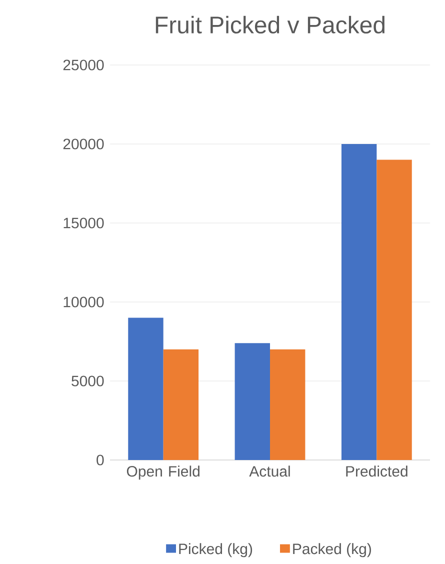  Describe the element at coordinates (270, 25) in the screenshot. I see `chart-title: Fruit Picked v Packed` at that location.